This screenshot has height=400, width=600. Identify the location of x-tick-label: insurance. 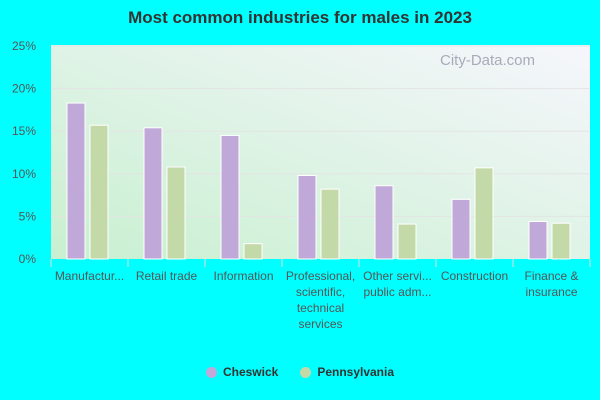
(551, 292).